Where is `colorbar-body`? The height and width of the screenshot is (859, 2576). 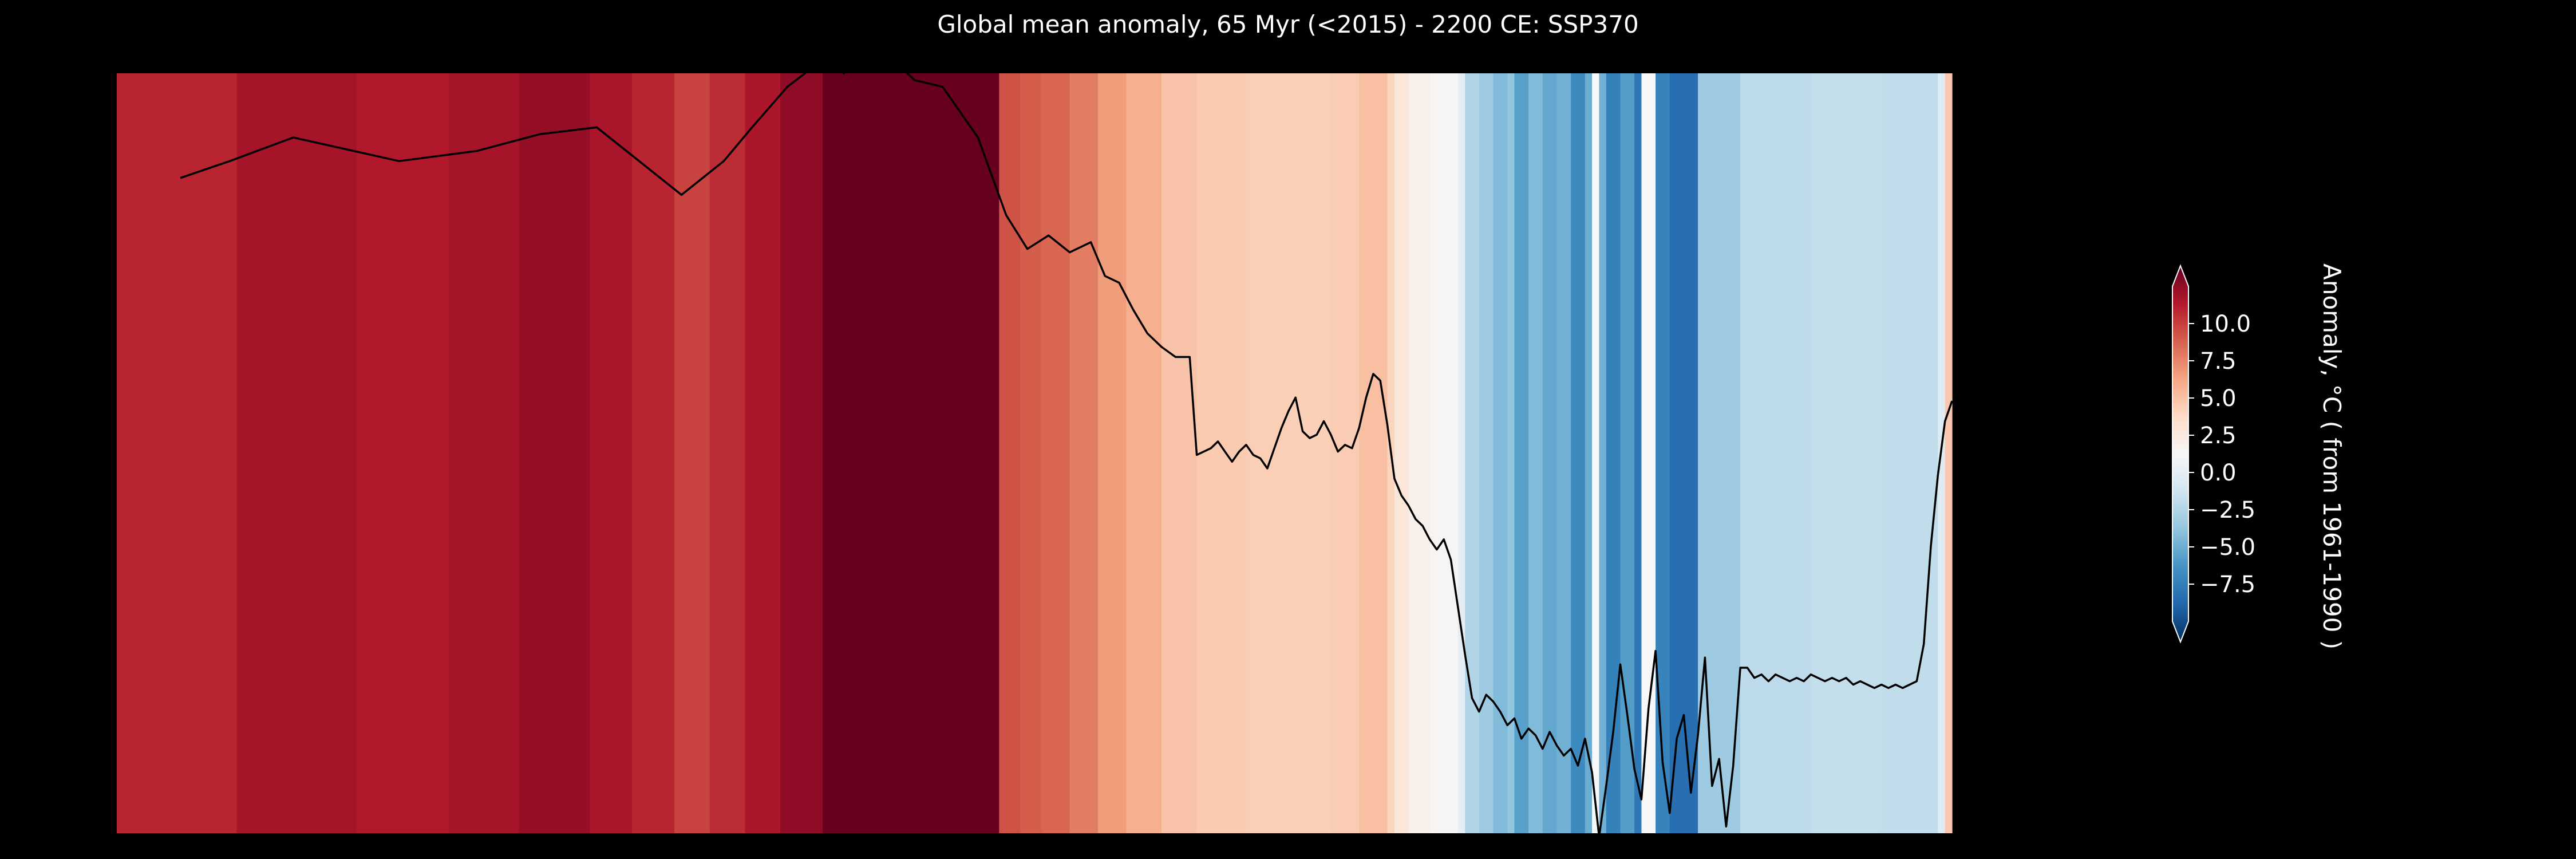 colorbar-body is located at coordinates (2180, 454).